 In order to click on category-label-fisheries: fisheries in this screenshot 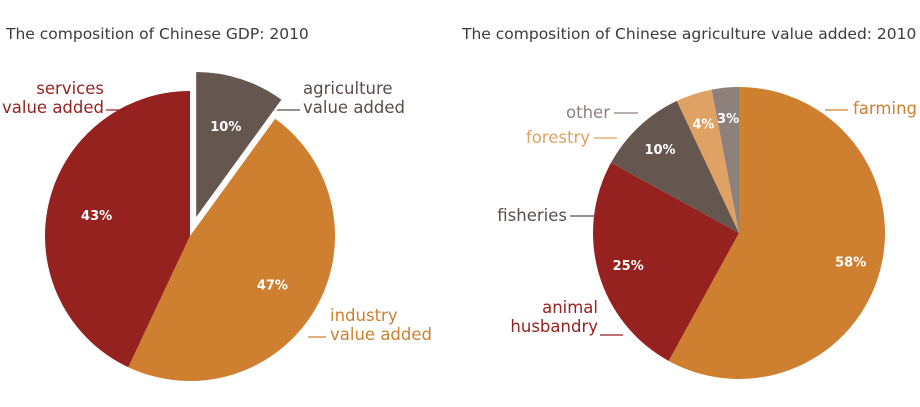, I will do `click(532, 215)`.